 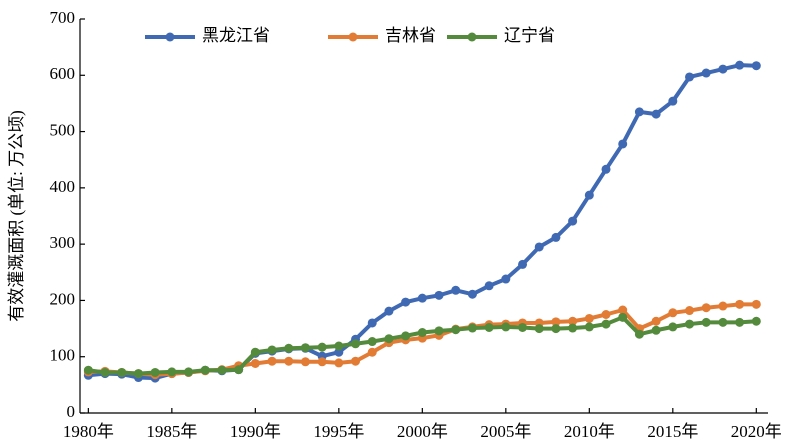 What do you see at coordinates (589, 431) in the screenshot?
I see `x-tick-label: 2010年` at bounding box center [589, 431].